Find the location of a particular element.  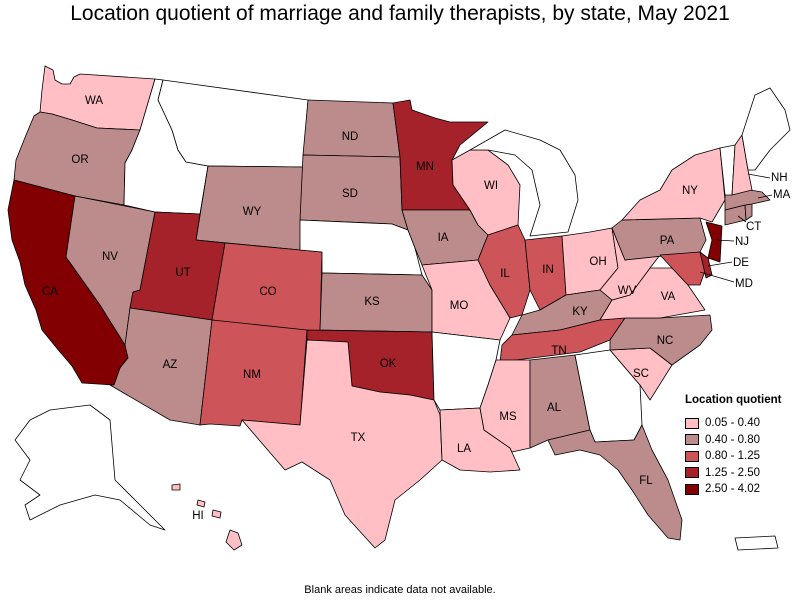

label-ia: IA is located at coordinates (443, 238).